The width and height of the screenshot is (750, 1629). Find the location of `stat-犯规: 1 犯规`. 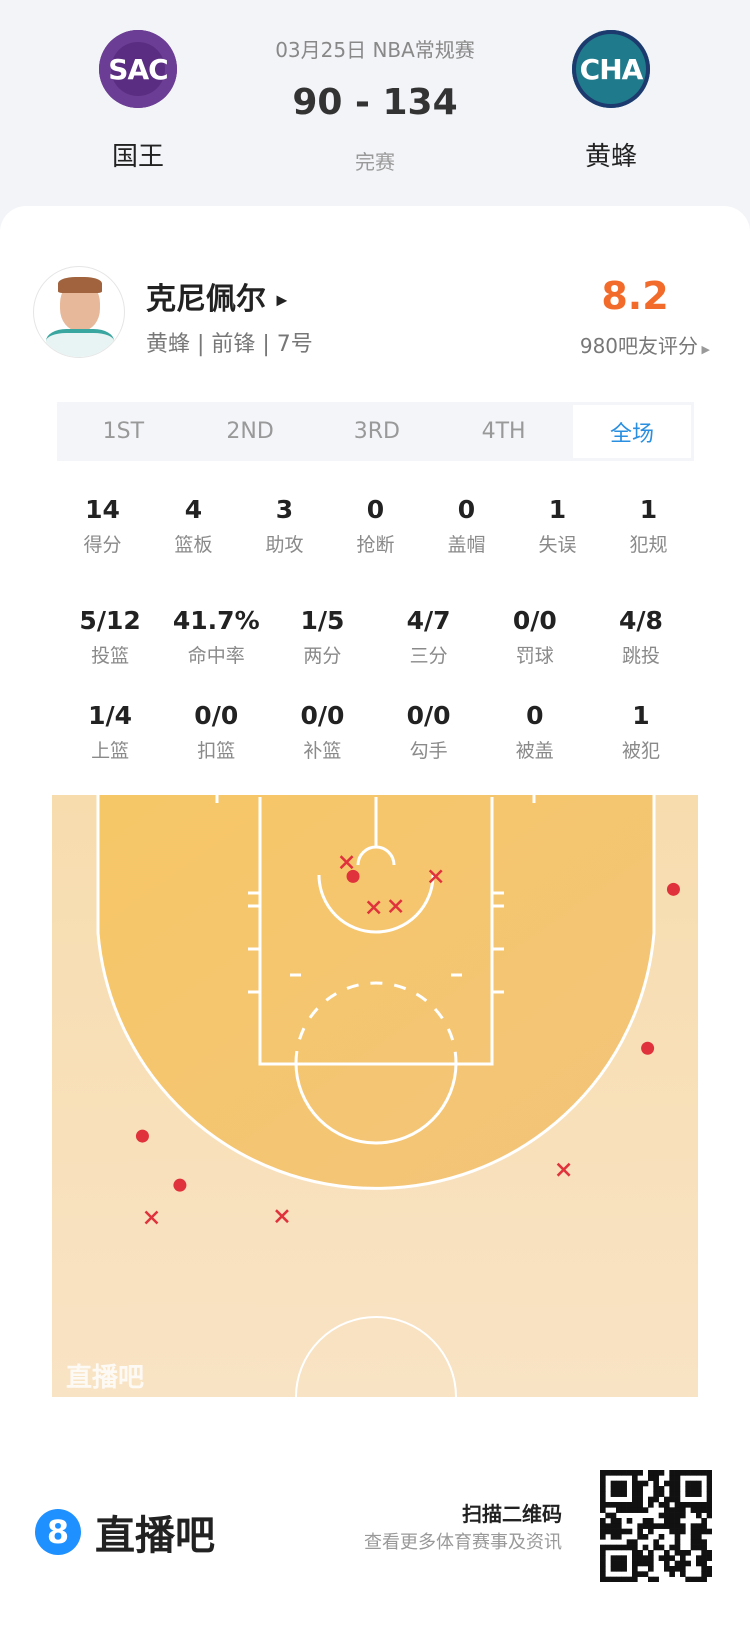

stat-犯规: 1 犯规 is located at coordinates (648, 525).